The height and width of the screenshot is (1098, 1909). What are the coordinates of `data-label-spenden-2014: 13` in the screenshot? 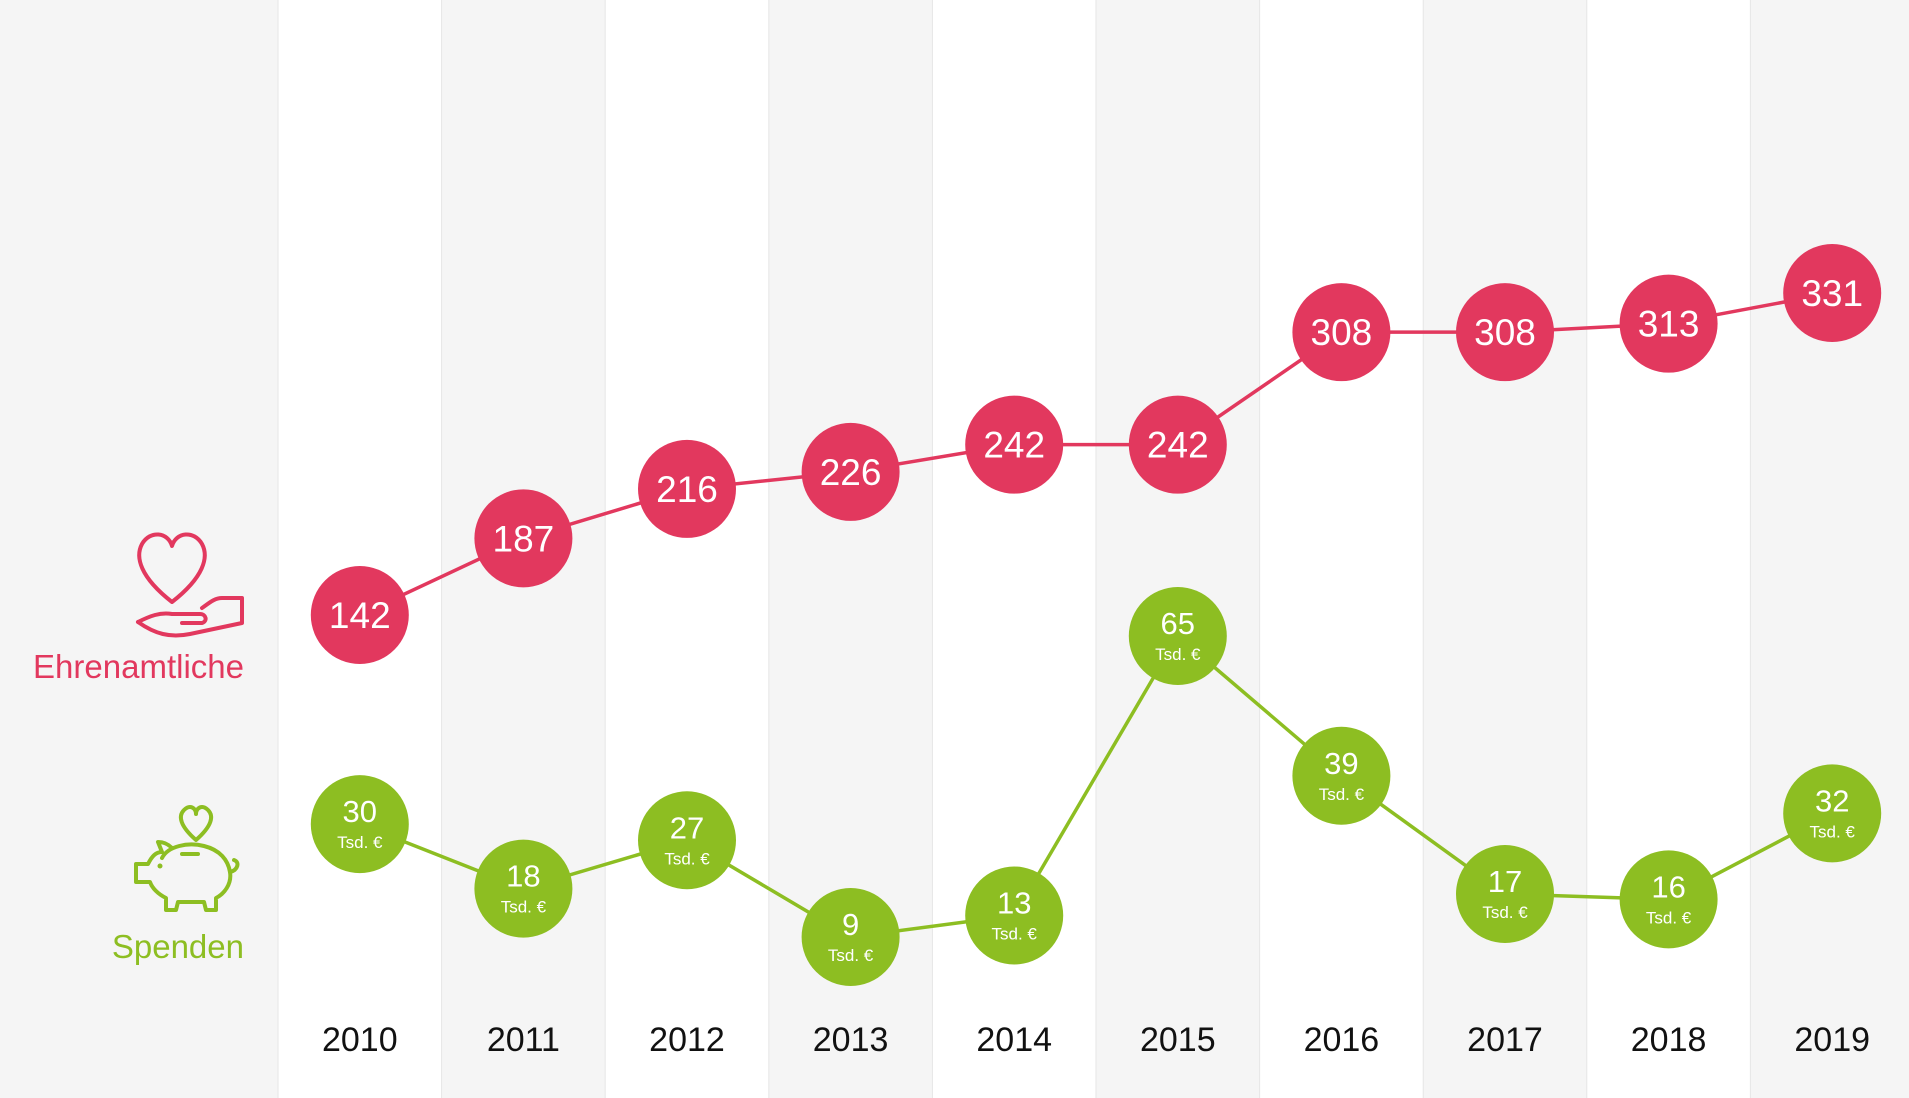 It's located at (1014, 903).